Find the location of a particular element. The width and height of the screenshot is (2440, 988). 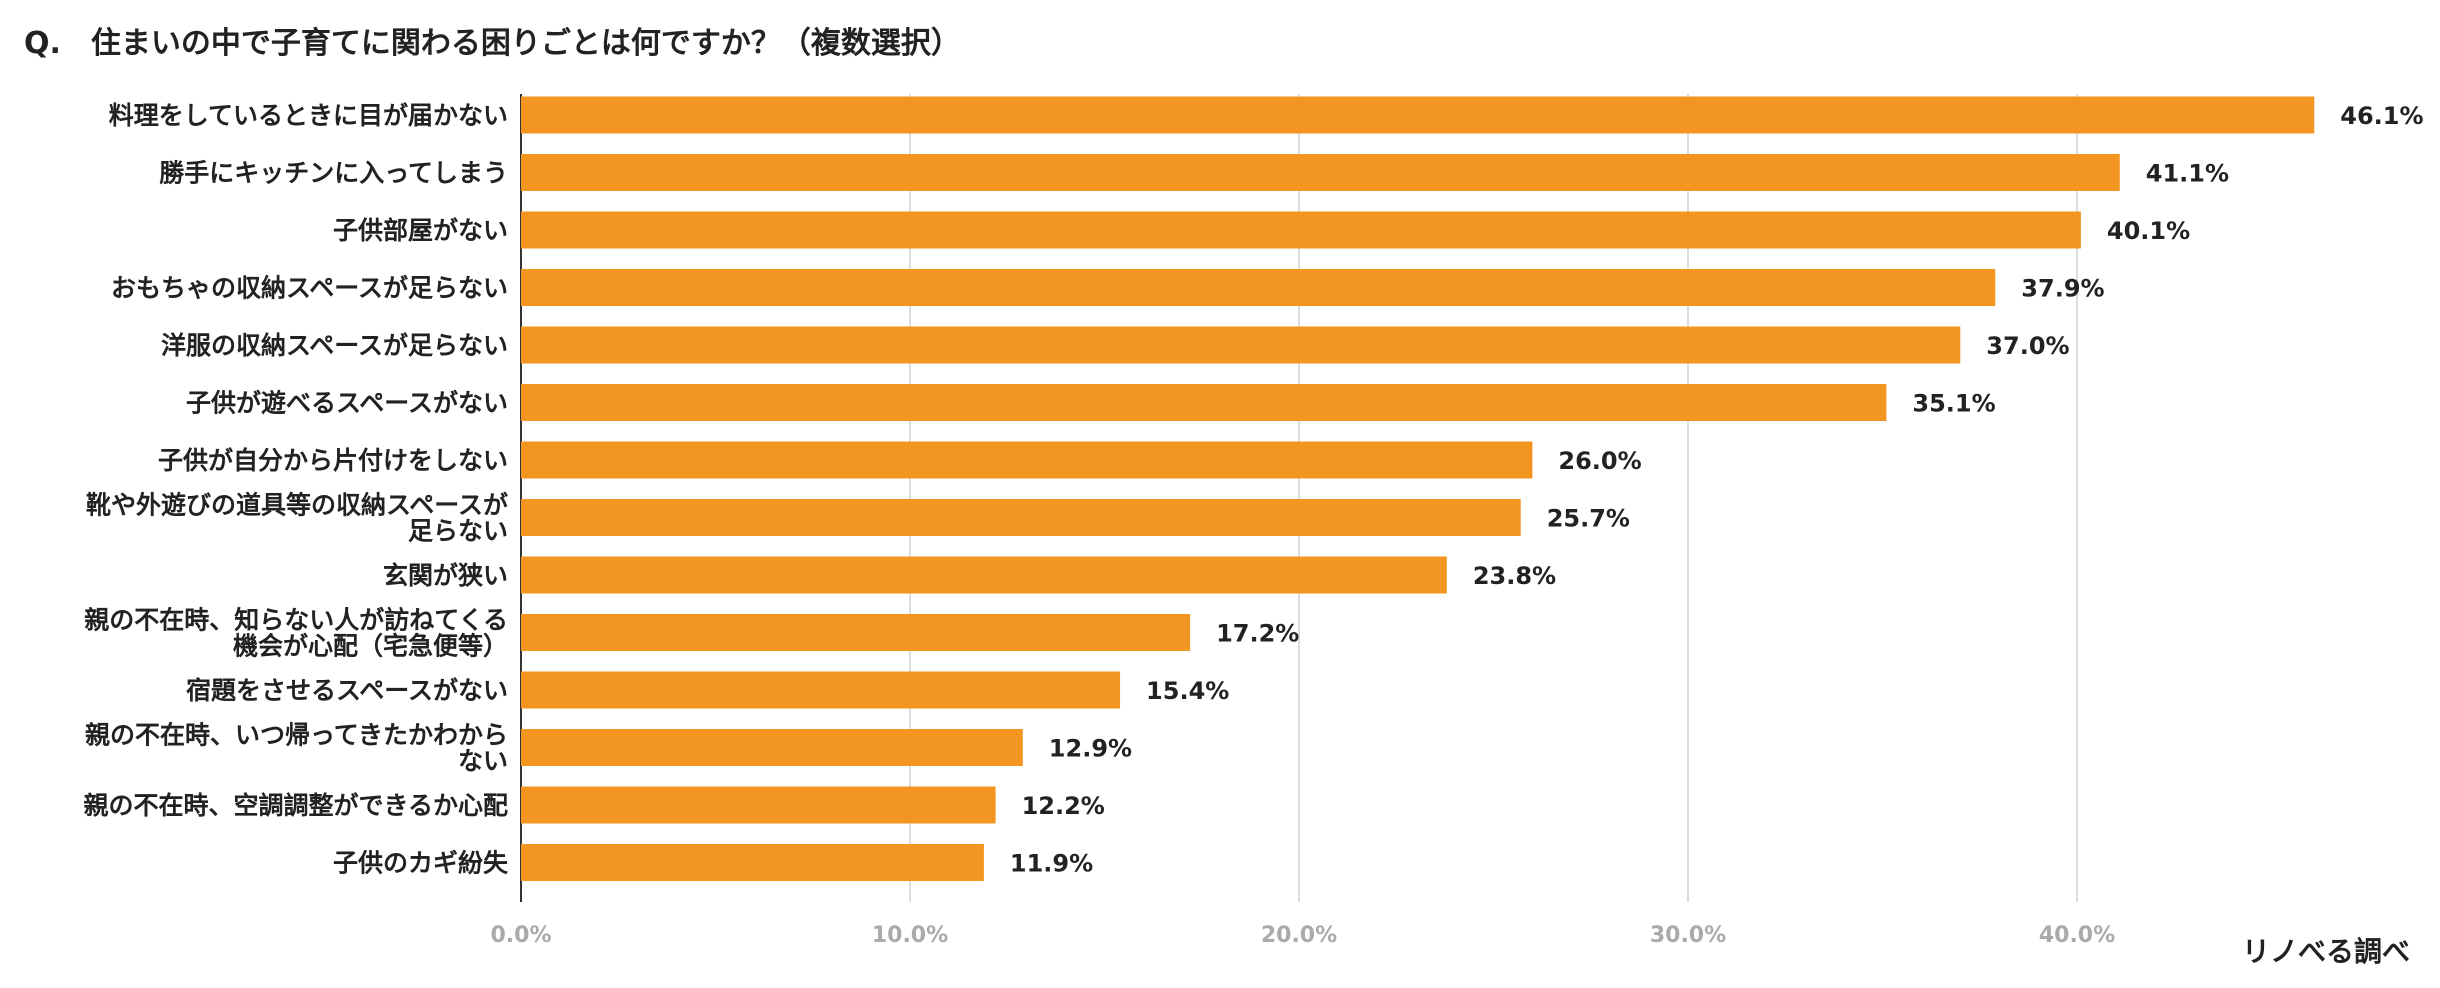

value-label: 37.0% is located at coordinates (2027, 346).